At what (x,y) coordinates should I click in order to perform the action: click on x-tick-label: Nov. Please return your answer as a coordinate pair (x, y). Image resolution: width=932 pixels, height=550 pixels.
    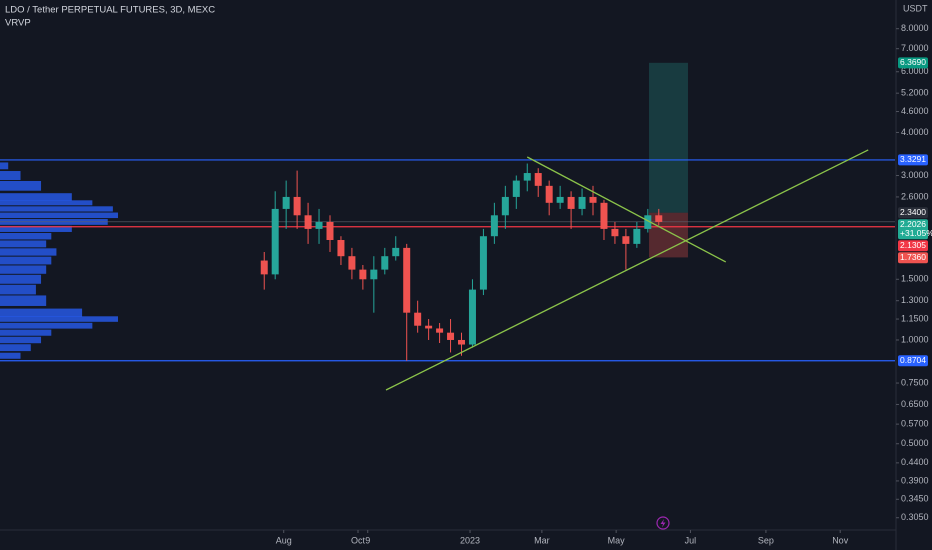
    Looking at the image, I should click on (840, 540).